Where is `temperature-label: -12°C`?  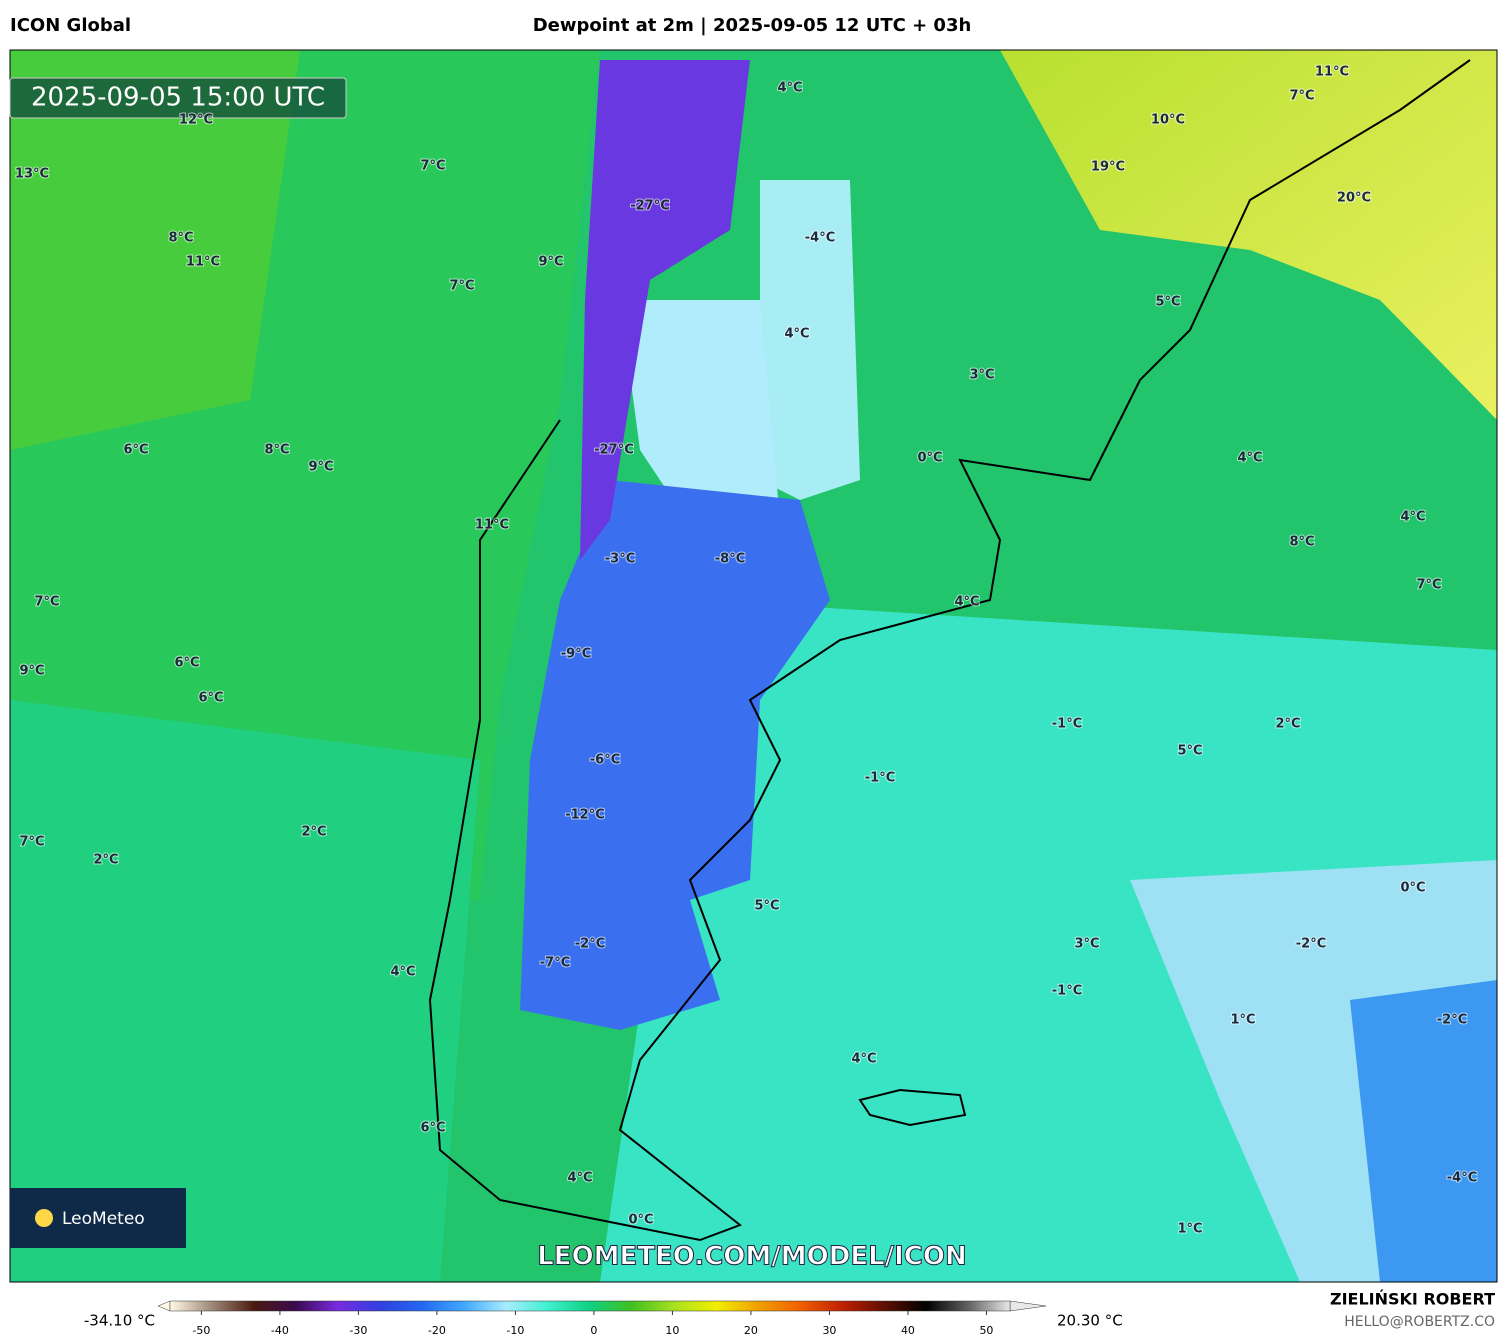 temperature-label: -12°C is located at coordinates (585, 815).